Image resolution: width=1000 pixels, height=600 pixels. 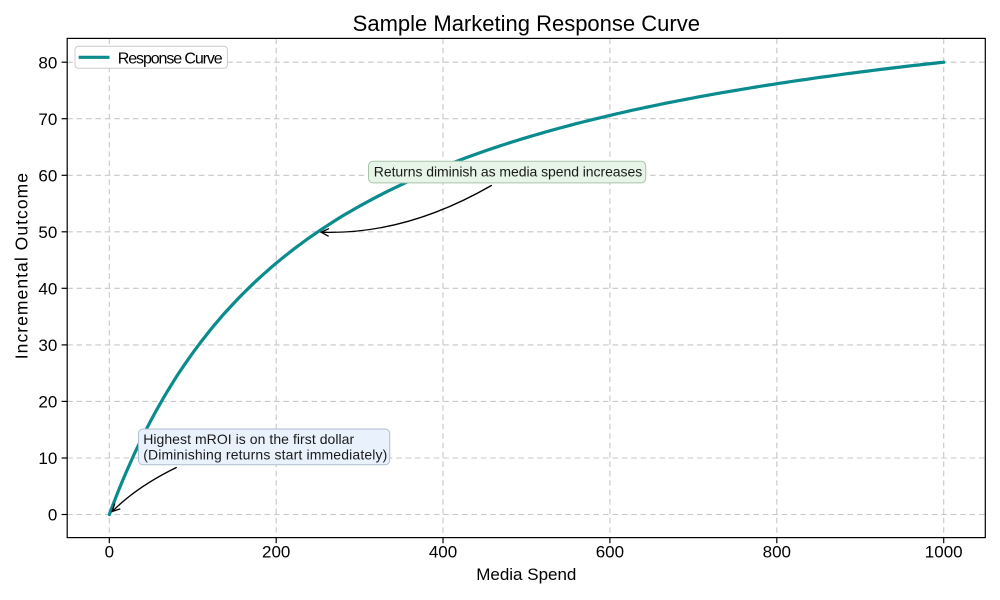 I want to click on svg-text: 800, so click(x=777, y=552).